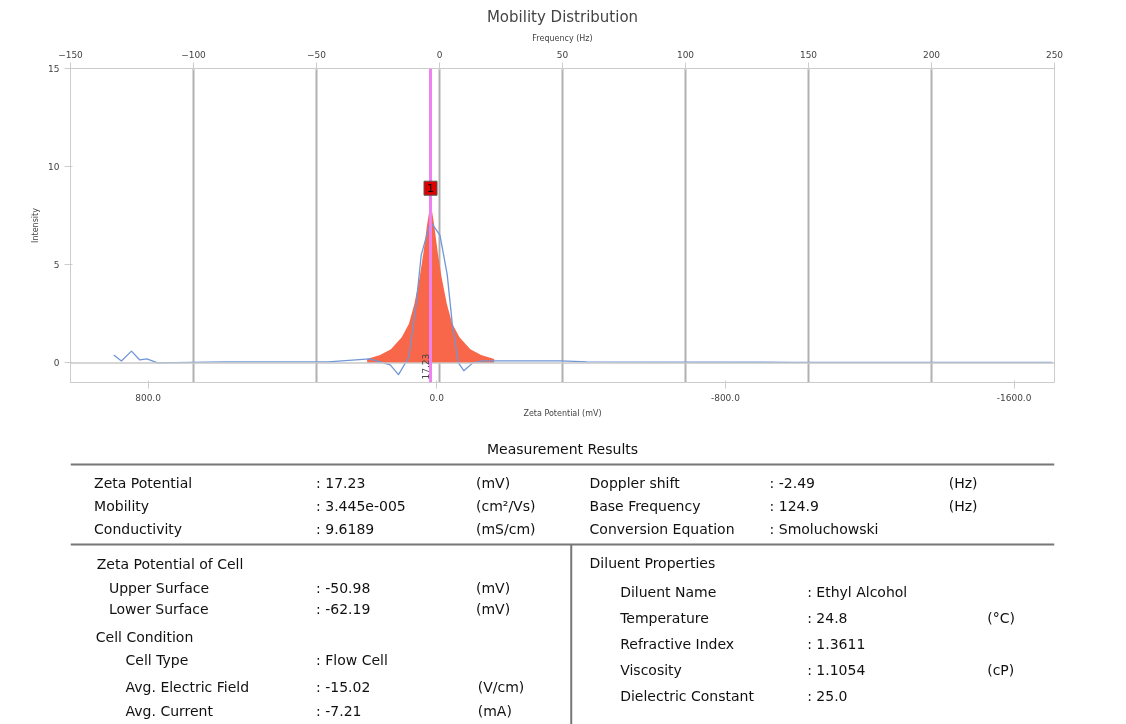  What do you see at coordinates (361, 505) in the screenshot?
I see `text: : 3.445e-005` at bounding box center [361, 505].